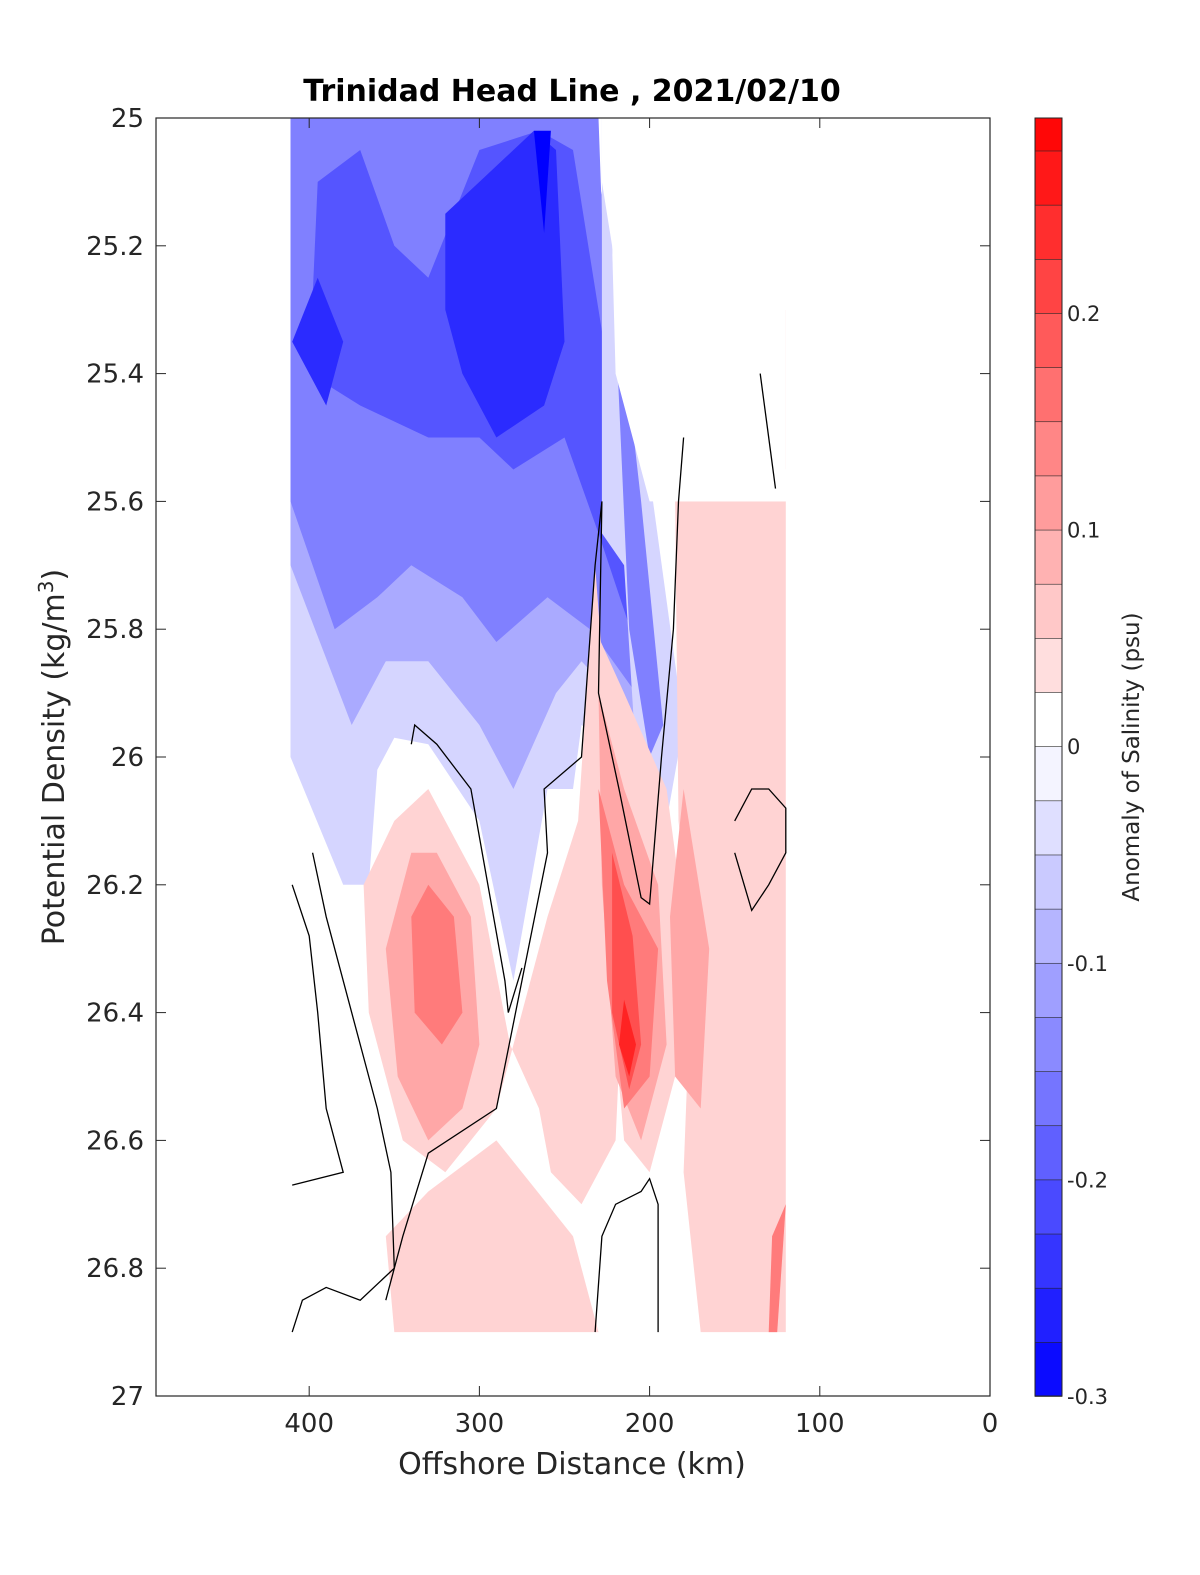 This screenshot has width=1200, height=1575. Describe the element at coordinates (115, 247) in the screenshot. I see `y-tick-label: 25.2` at that location.